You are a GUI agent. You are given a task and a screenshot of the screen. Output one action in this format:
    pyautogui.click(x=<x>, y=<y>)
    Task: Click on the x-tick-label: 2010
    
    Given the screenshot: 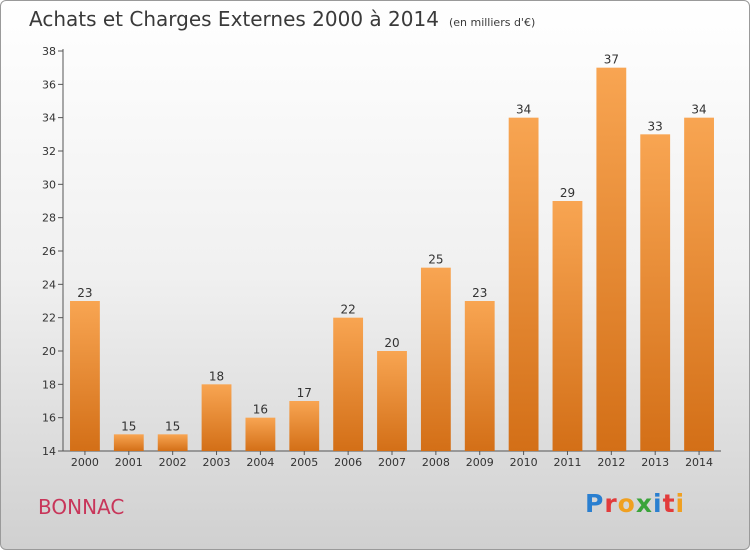 What is the action you would take?
    pyautogui.click(x=524, y=462)
    